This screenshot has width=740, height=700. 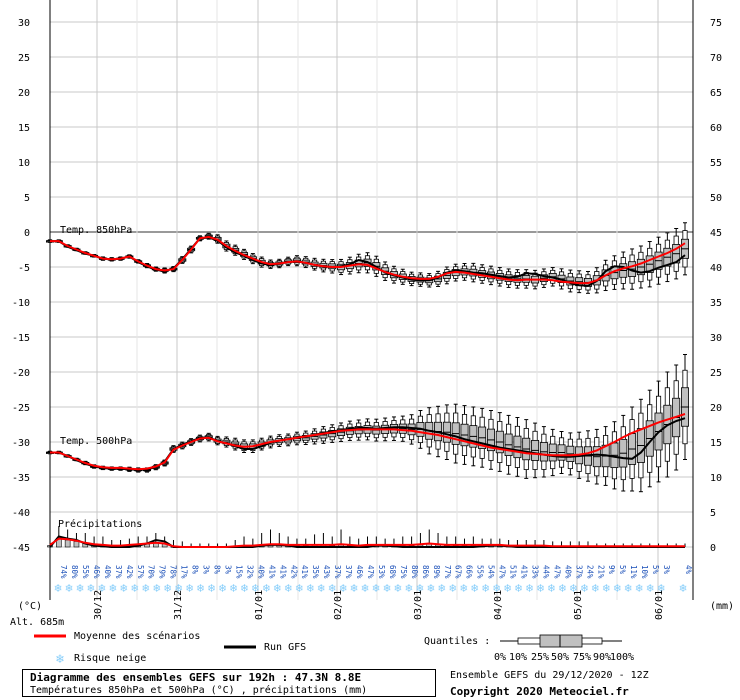 What do you see at coordinates (27, 233) in the screenshot?
I see `left-tick-label: 0` at bounding box center [27, 233].